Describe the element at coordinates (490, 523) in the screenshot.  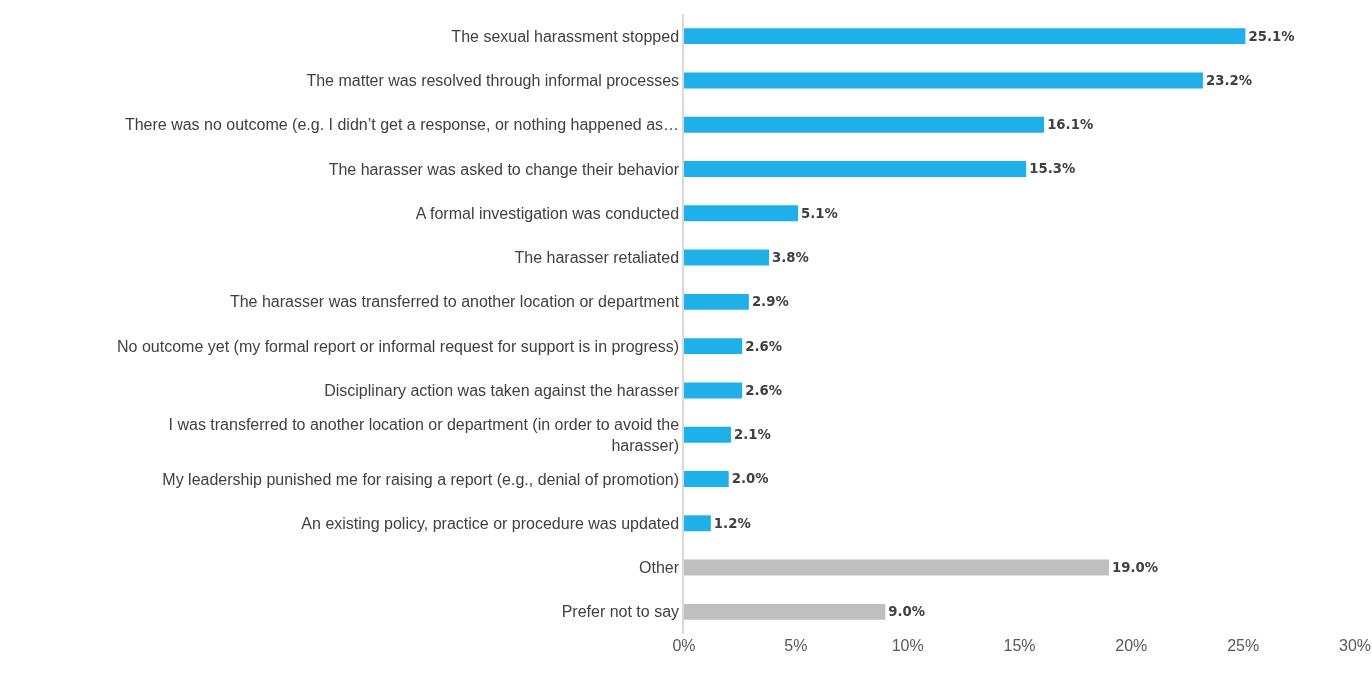
I see `y-tick-label: An existing policy, practice or procedure was updated` at that location.